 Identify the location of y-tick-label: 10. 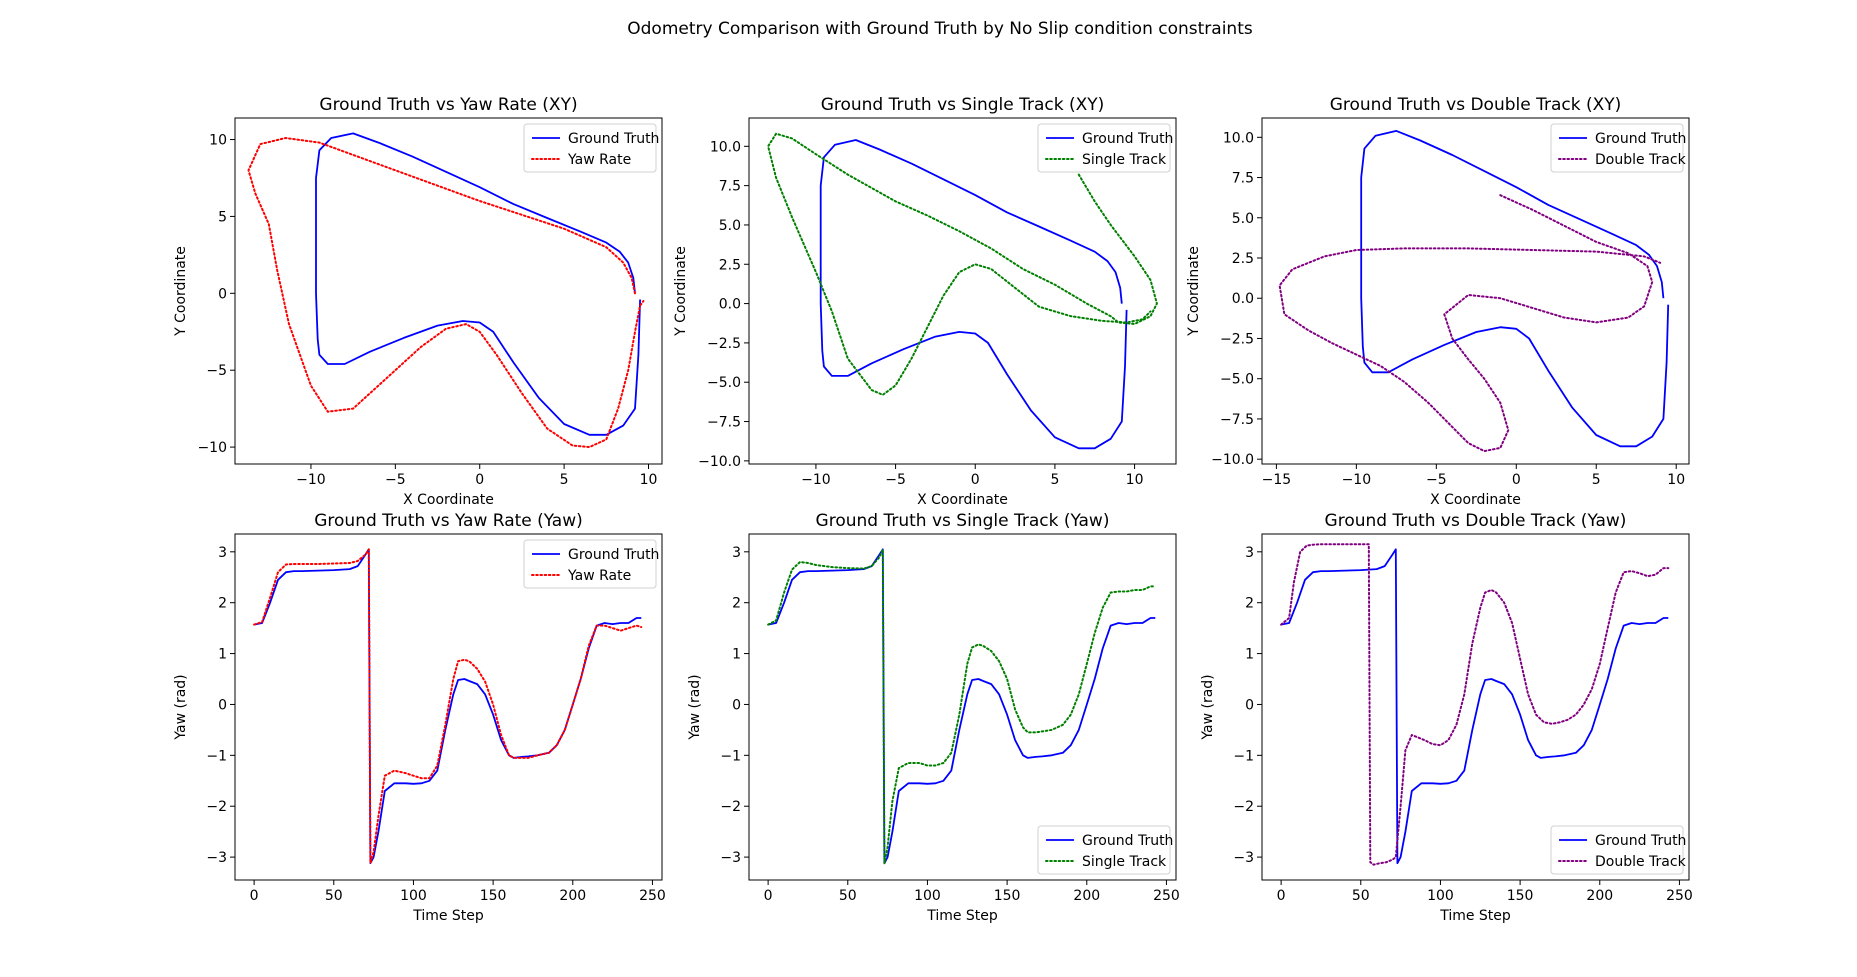
(218, 141).